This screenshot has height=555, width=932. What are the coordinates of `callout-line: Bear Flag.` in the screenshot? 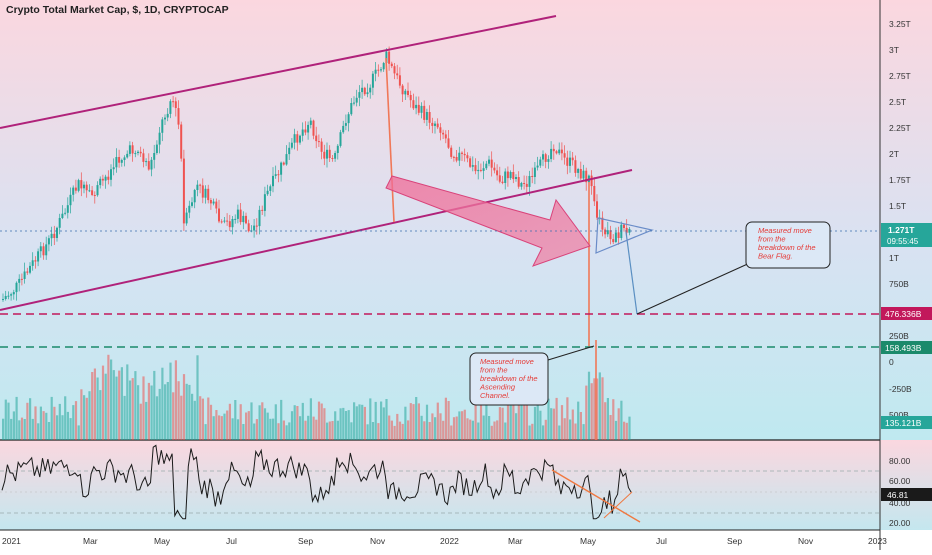 It's located at (775, 256).